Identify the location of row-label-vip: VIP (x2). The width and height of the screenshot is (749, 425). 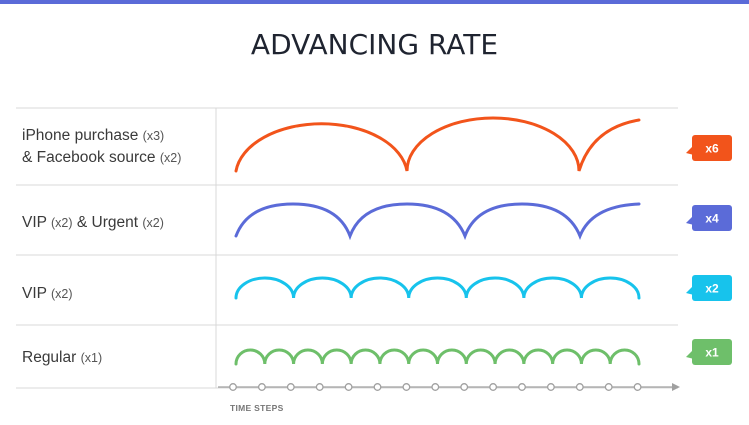
(47, 294).